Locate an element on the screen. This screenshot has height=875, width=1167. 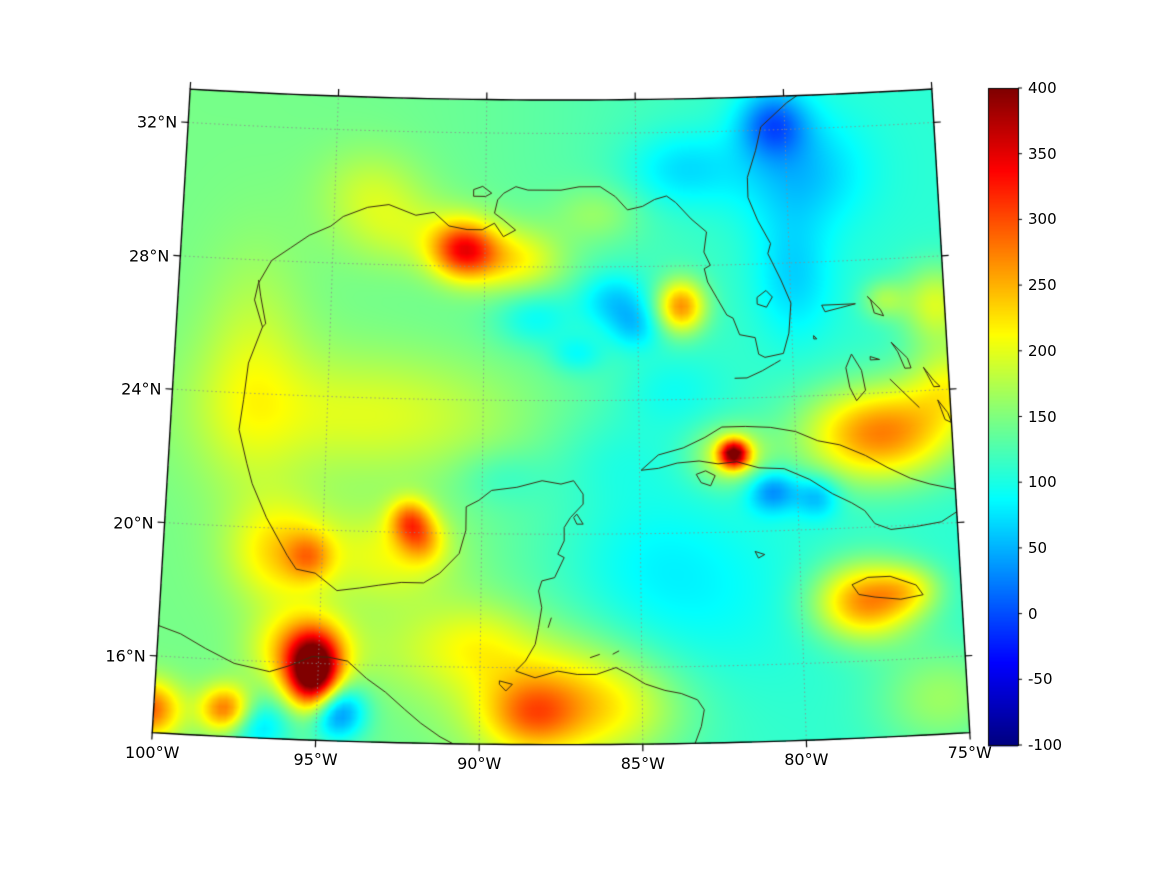
lat-tick-label: 24°N is located at coordinates (141, 389).